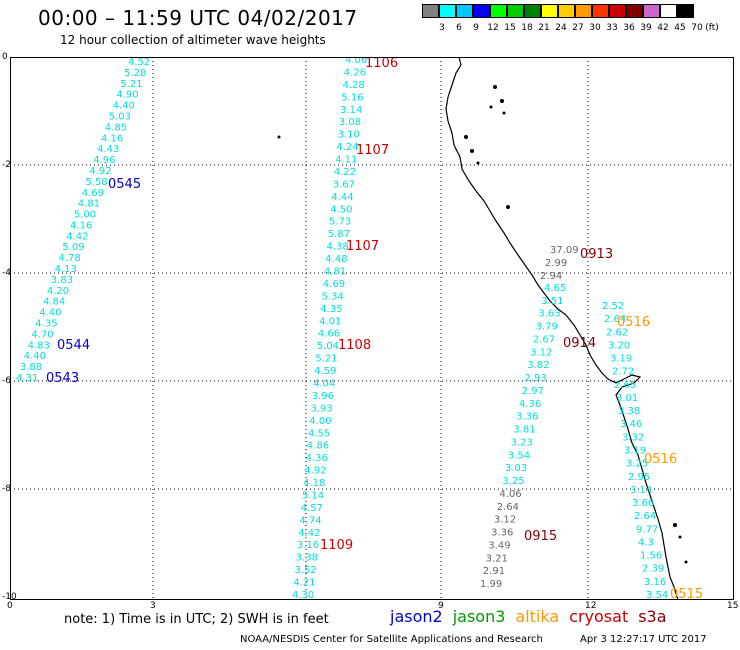  Describe the element at coordinates (6, 165) in the screenshot. I see `y-tick-label: -2` at that location.